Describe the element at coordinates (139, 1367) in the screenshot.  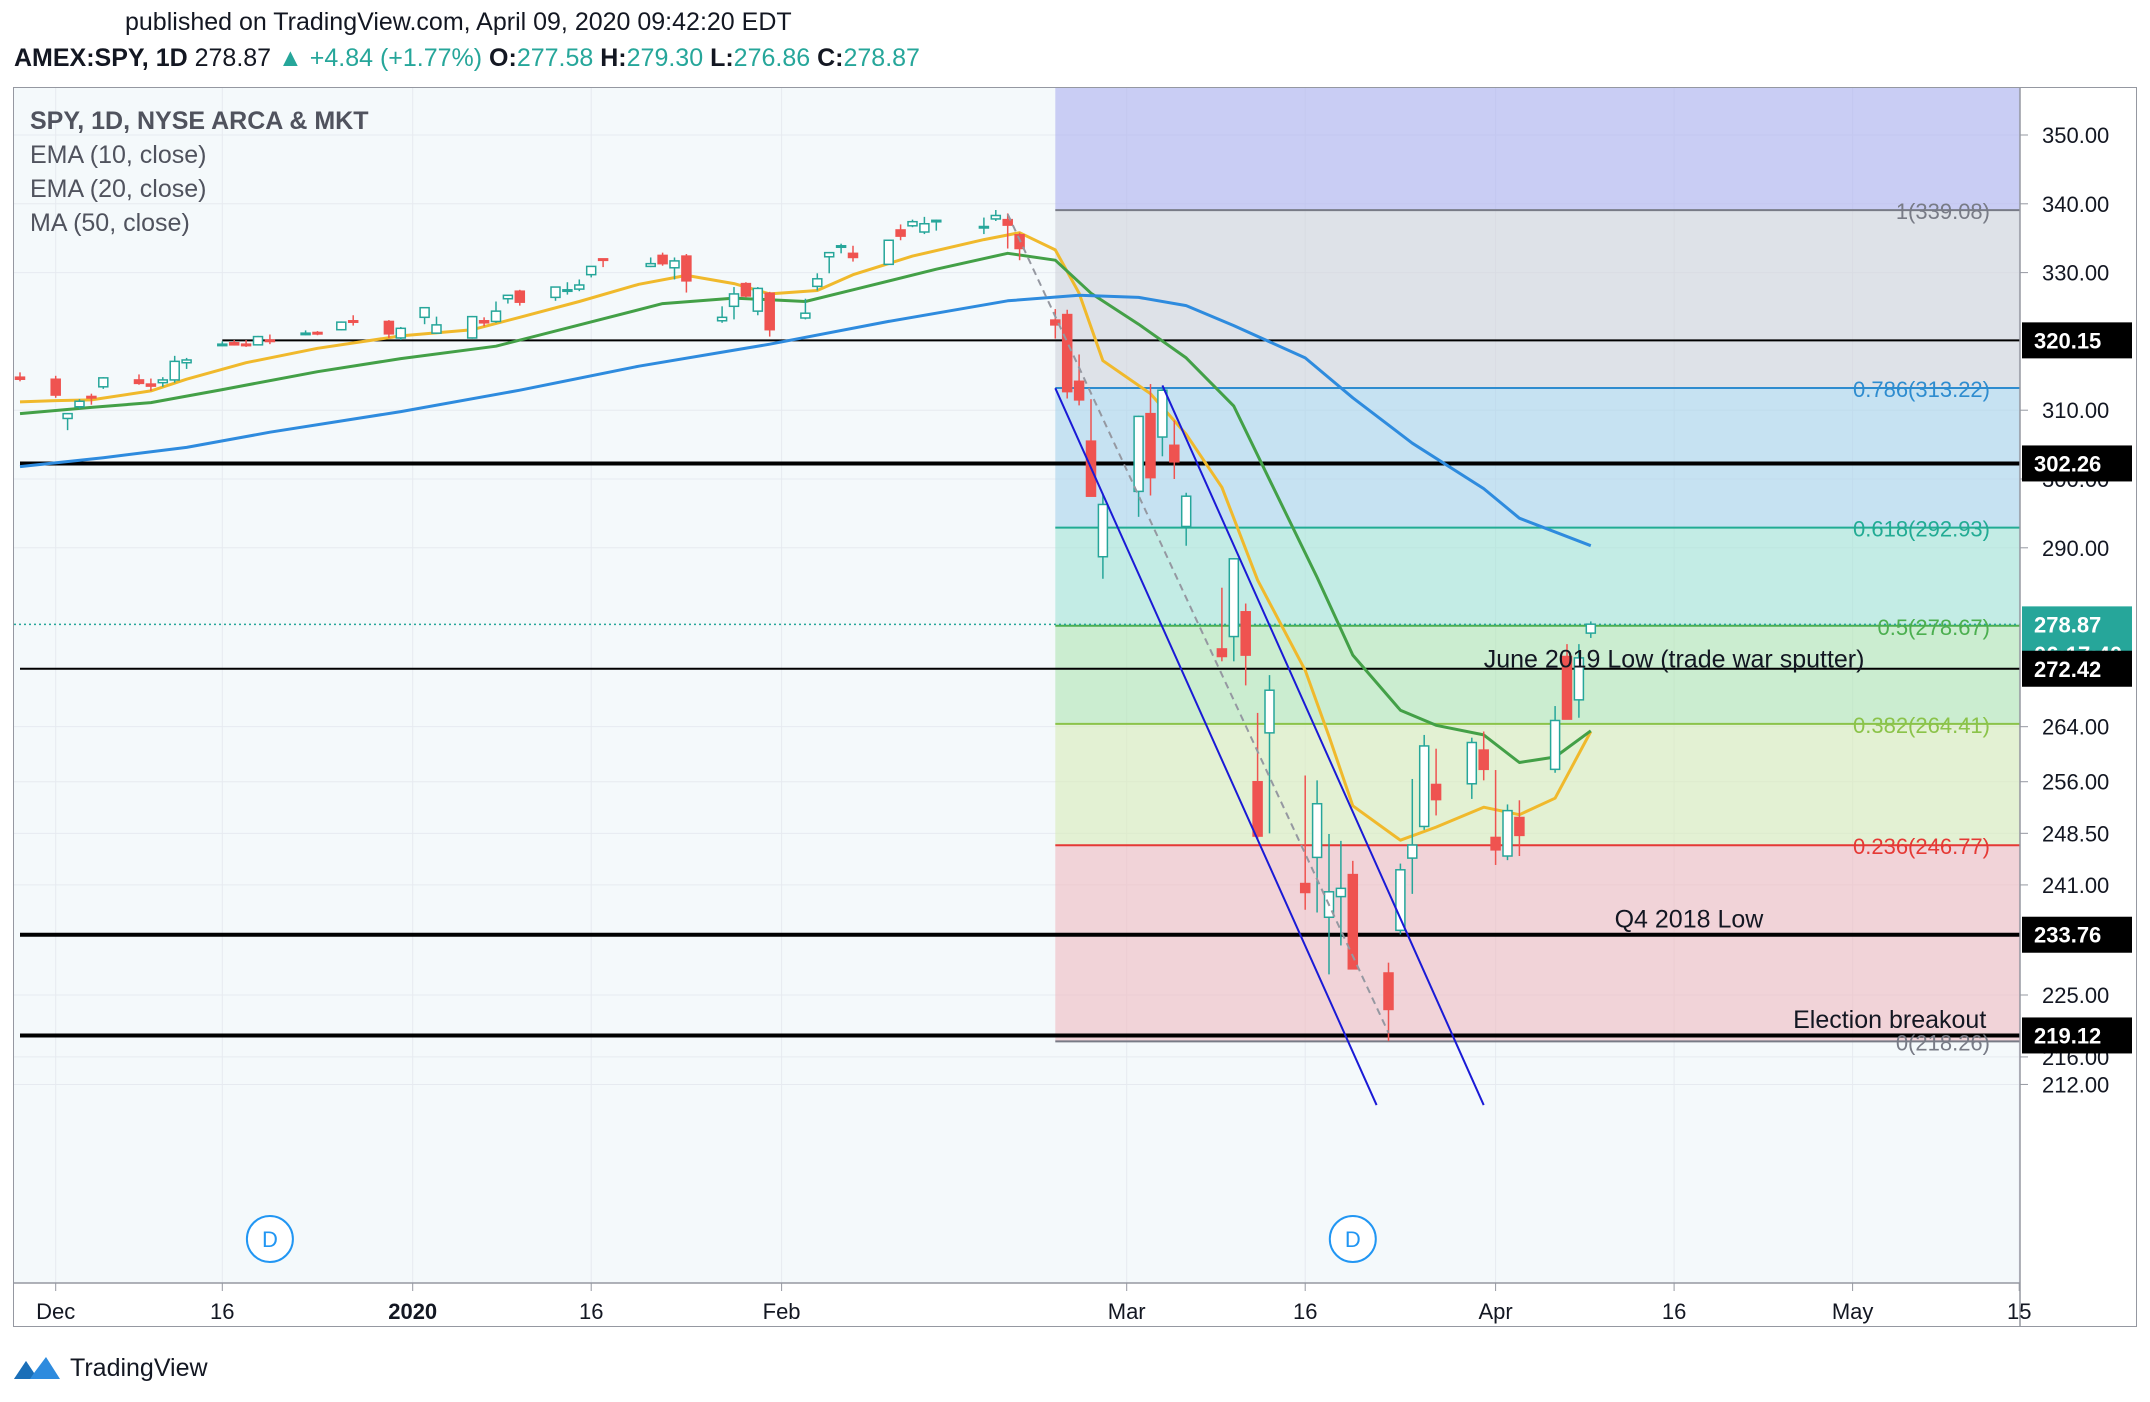
I see `tradingview-brand: TradingView` at that location.